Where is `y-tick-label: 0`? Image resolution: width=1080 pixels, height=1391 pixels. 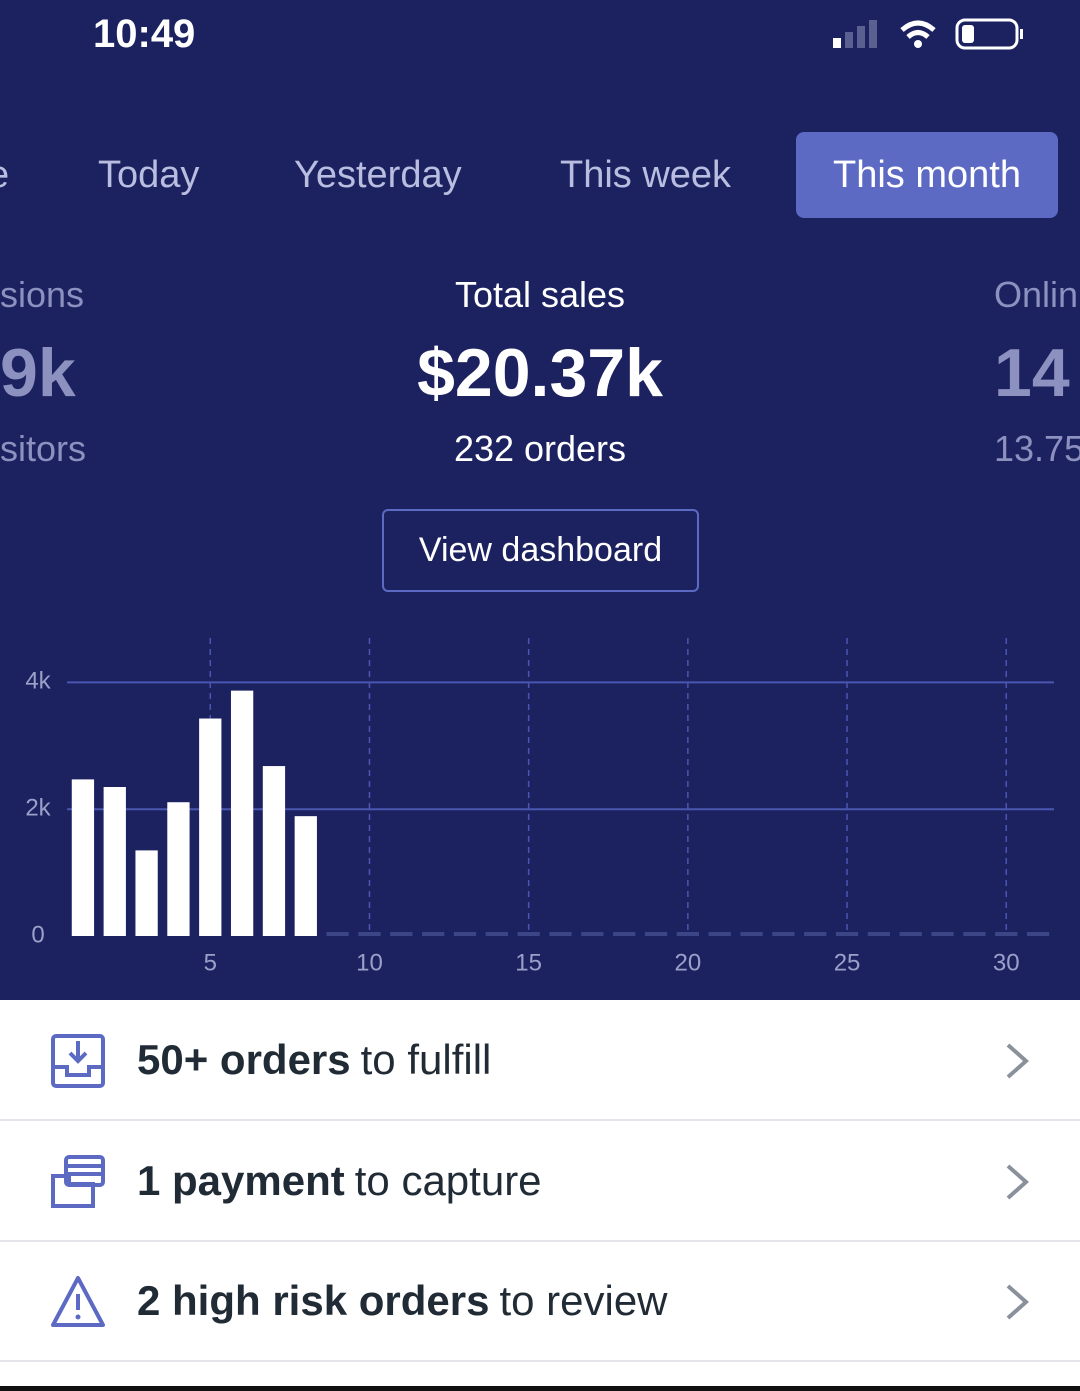
y-tick-label: 0 is located at coordinates (37, 934).